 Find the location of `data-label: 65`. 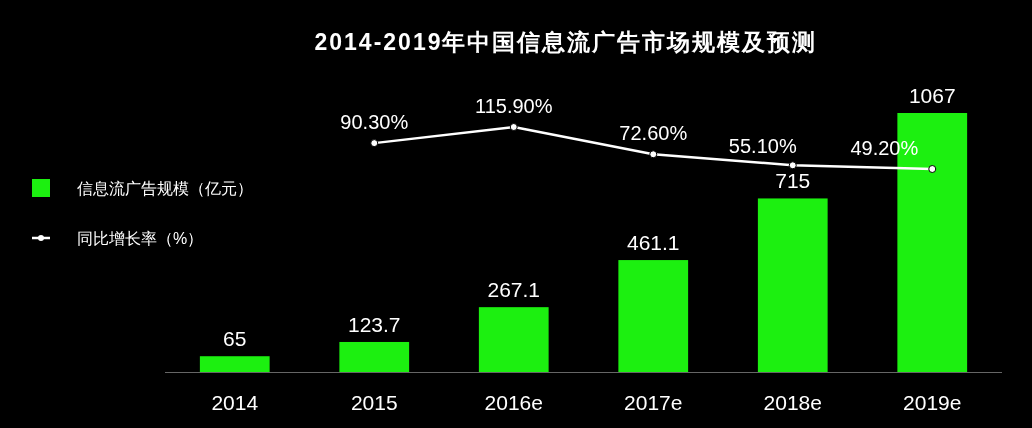

data-label: 65 is located at coordinates (235, 339).